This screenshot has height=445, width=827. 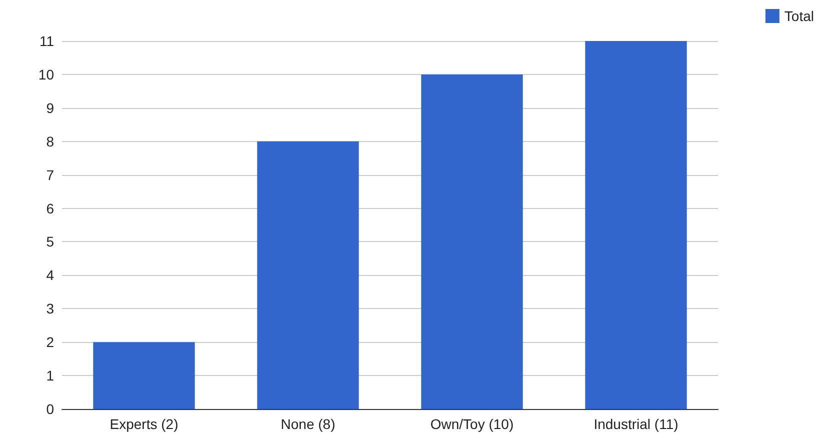 What do you see at coordinates (50, 242) in the screenshot?
I see `y-tick-label: 5` at bounding box center [50, 242].